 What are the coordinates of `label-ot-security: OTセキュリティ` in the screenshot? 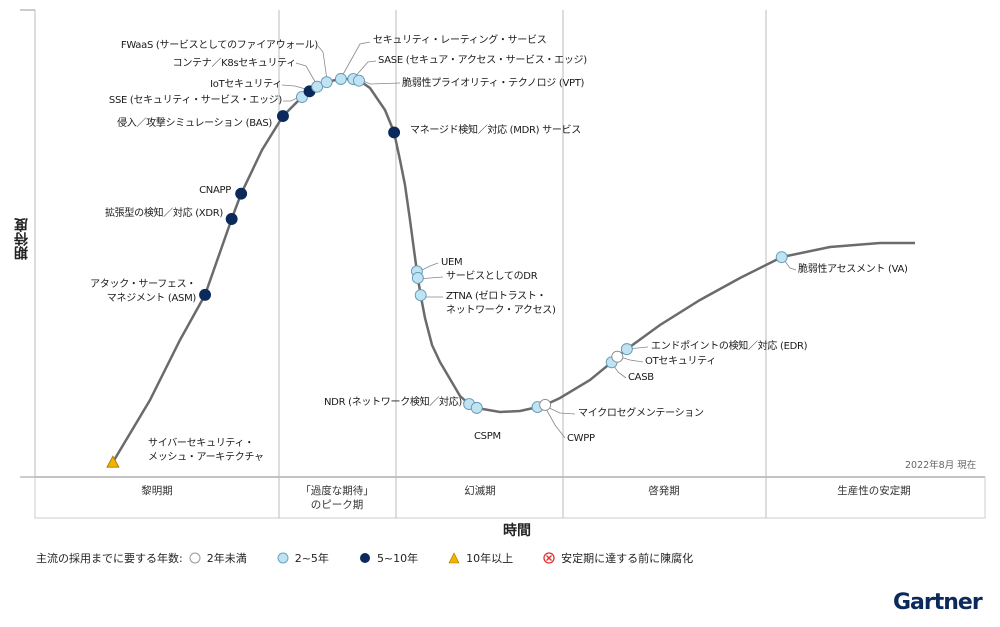 It's located at (680, 361).